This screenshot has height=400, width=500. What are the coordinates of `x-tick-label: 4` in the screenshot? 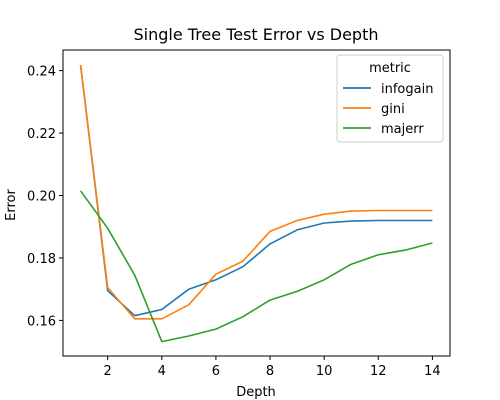 It's located at (162, 371).